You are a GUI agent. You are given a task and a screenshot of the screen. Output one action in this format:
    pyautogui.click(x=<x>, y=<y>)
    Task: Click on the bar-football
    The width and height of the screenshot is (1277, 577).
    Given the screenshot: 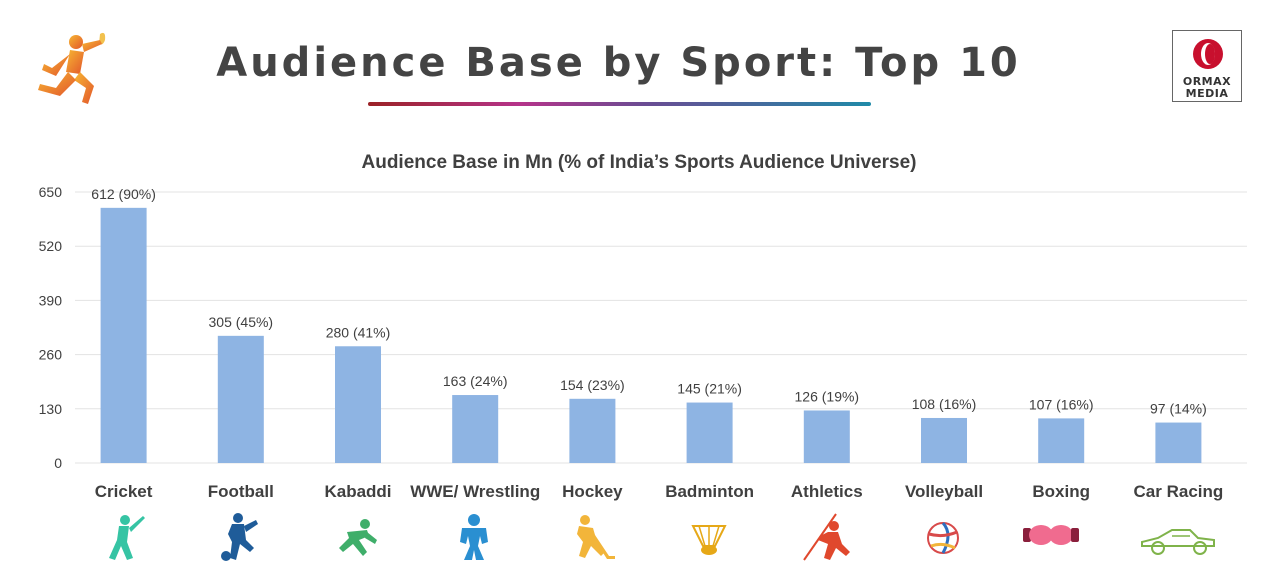 What is the action you would take?
    pyautogui.click(x=240, y=399)
    